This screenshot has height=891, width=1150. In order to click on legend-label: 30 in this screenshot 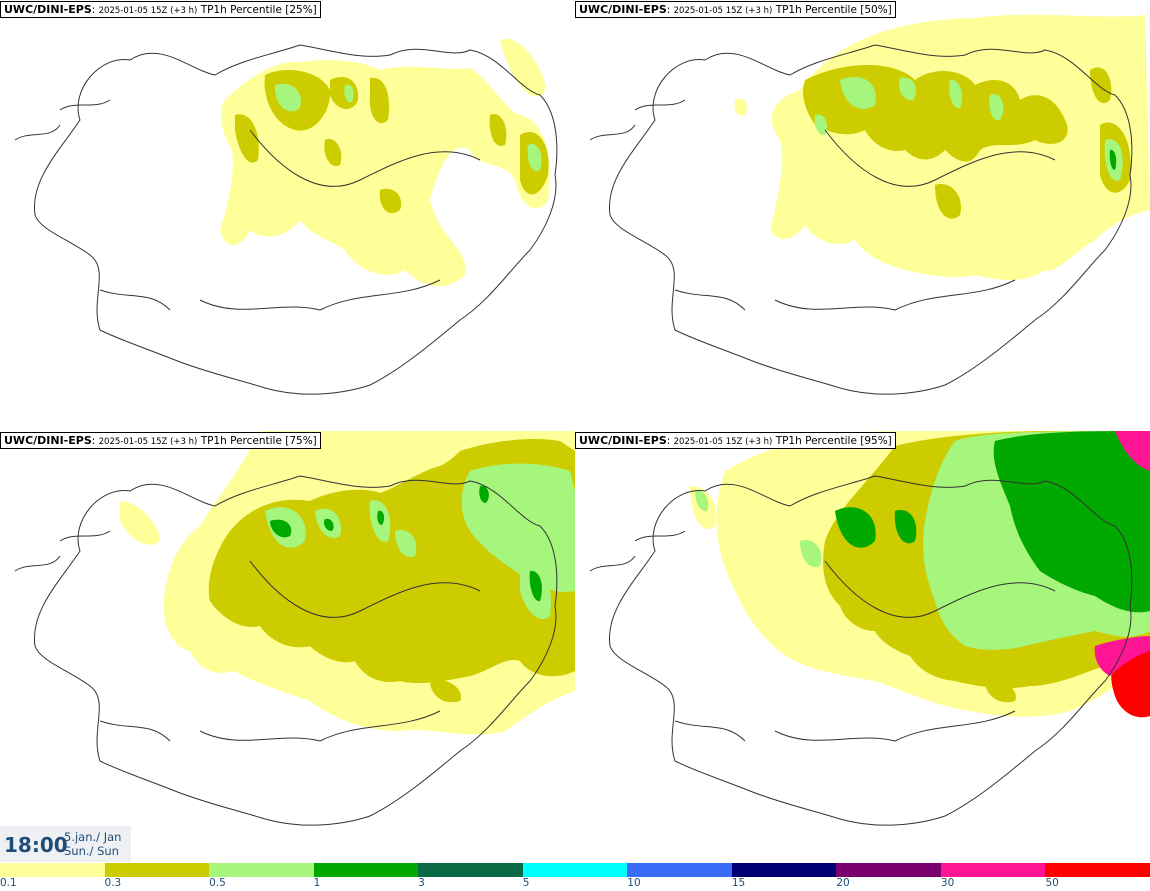, I will do `click(947, 883)`.